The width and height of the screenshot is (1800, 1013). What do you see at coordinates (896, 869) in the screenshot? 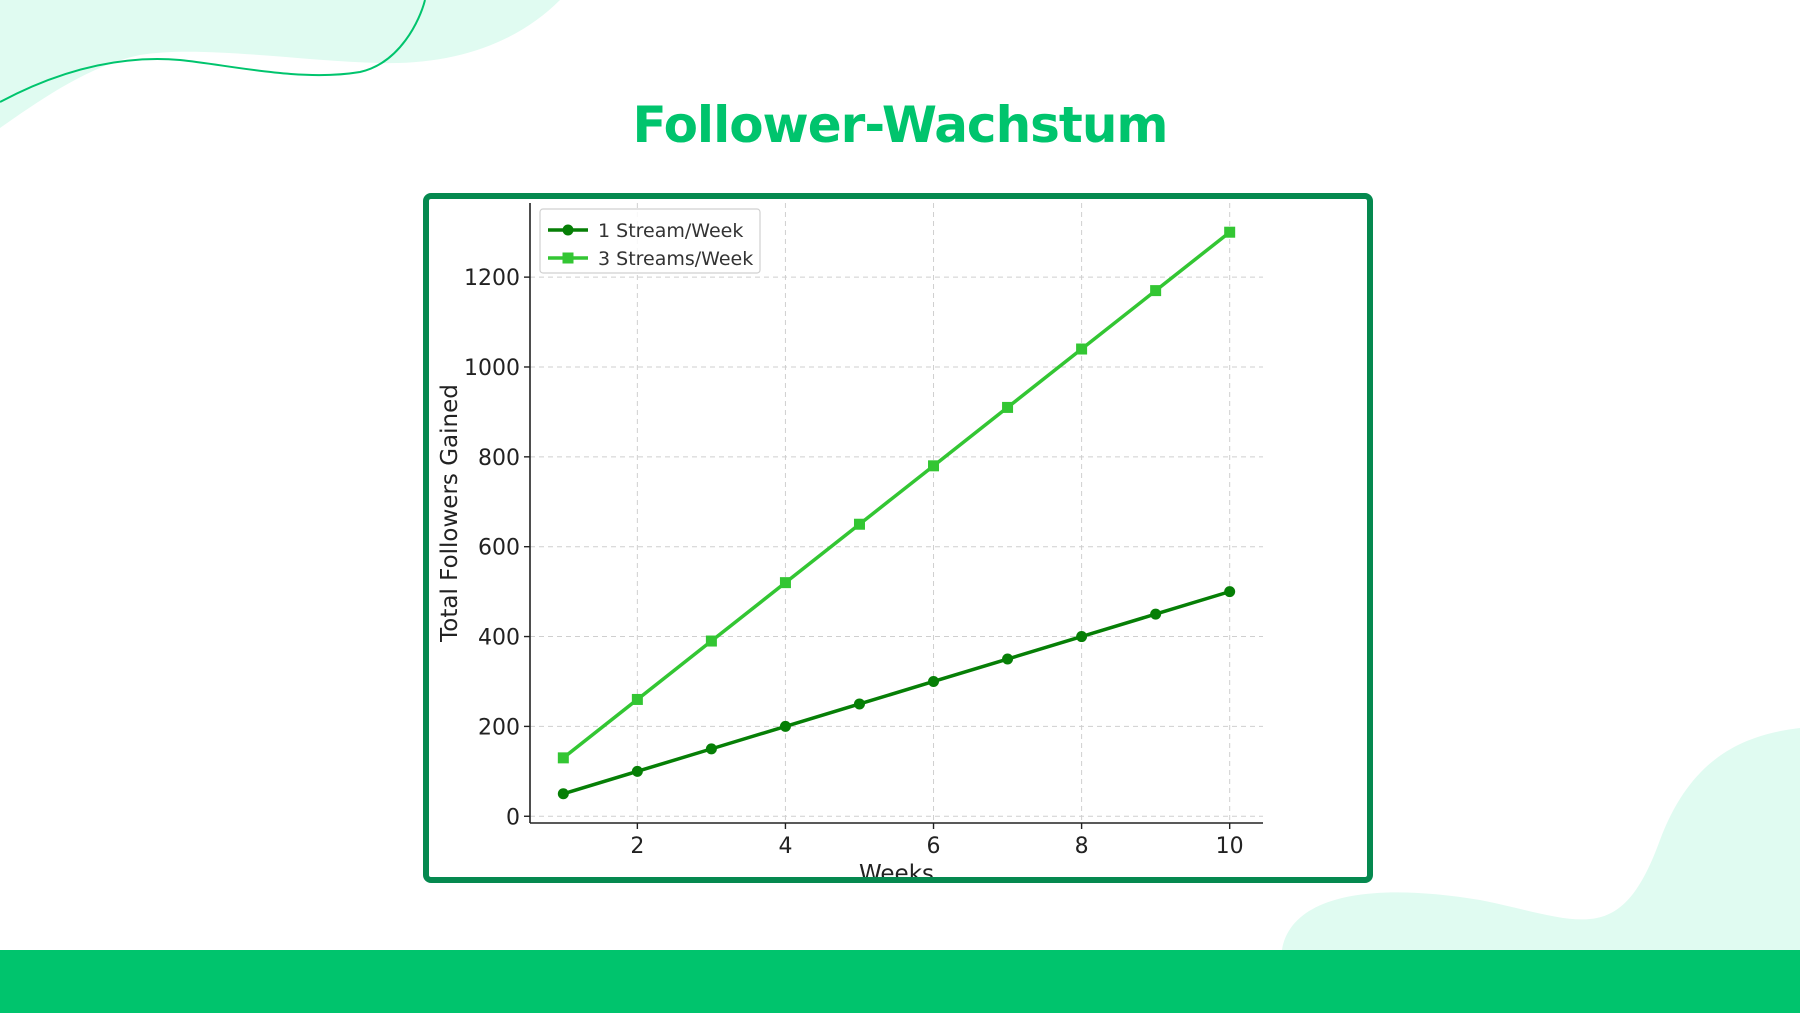
I see `x-axis-label: Weeks` at bounding box center [896, 869].